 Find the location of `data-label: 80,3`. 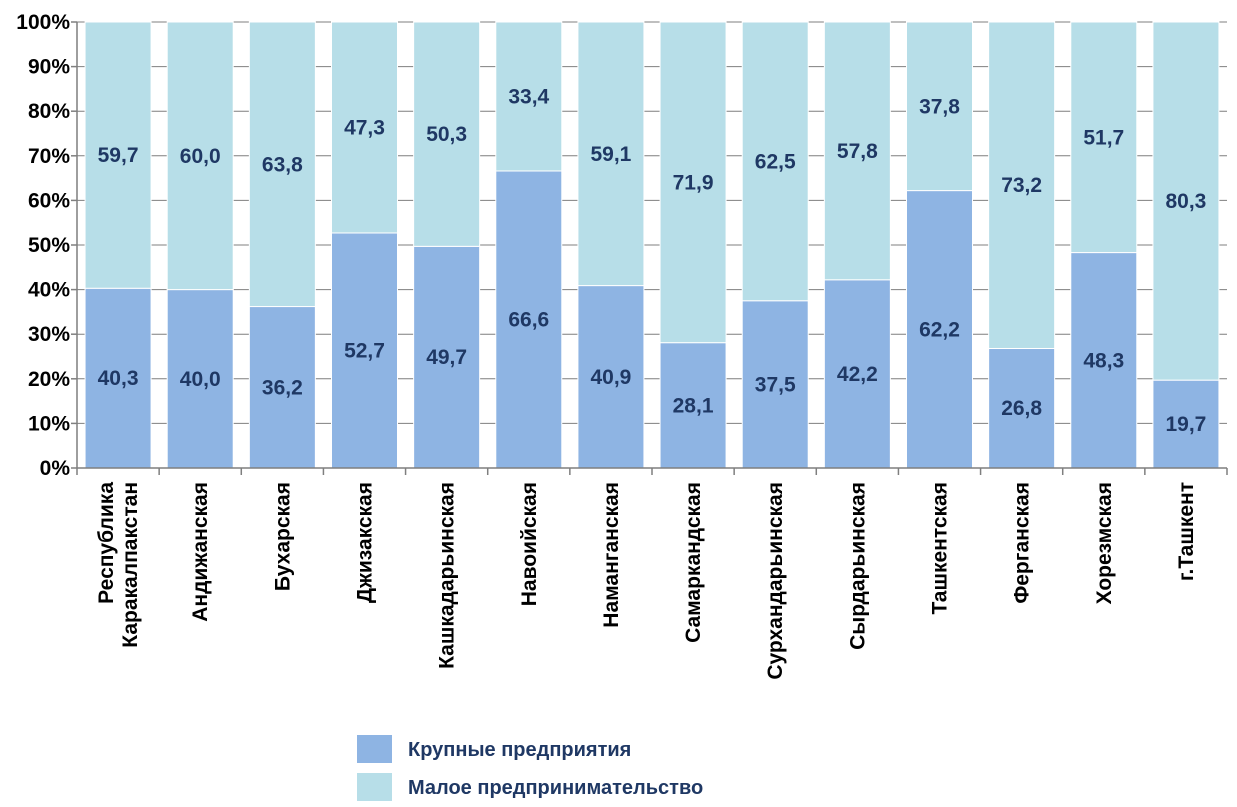

data-label: 80,3 is located at coordinates (1185, 201).